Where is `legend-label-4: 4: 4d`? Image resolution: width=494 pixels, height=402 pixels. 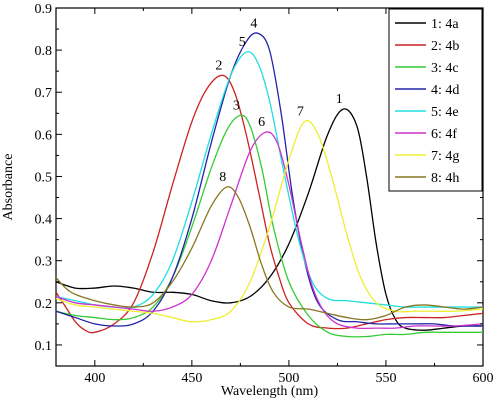 legend-label-4: 4: 4d is located at coordinates (445, 90).